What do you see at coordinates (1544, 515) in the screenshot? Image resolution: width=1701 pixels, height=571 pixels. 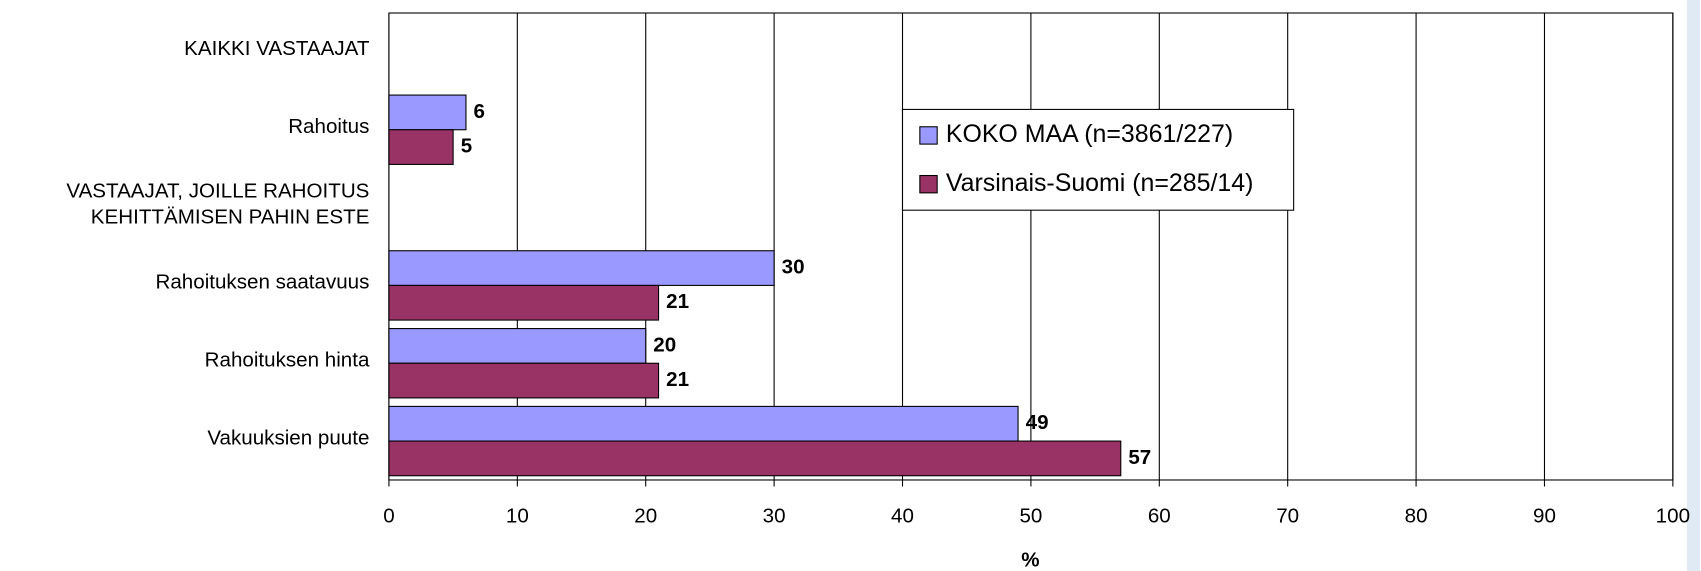 I see `x-tick-label: 90` at bounding box center [1544, 515].